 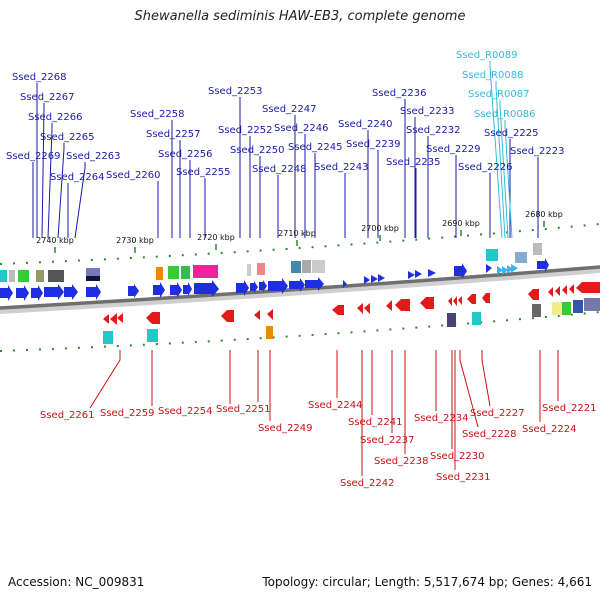 I want to click on top_labels-label: Ssed_2229, so click(x=453, y=149).